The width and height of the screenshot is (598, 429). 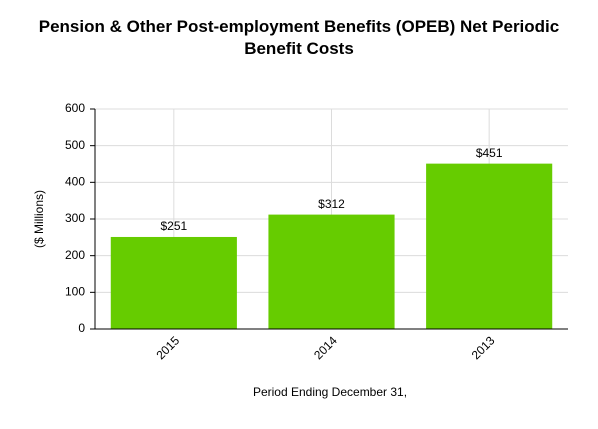 What do you see at coordinates (325, 347) in the screenshot?
I see `x-tick-label: 2014` at bounding box center [325, 347].